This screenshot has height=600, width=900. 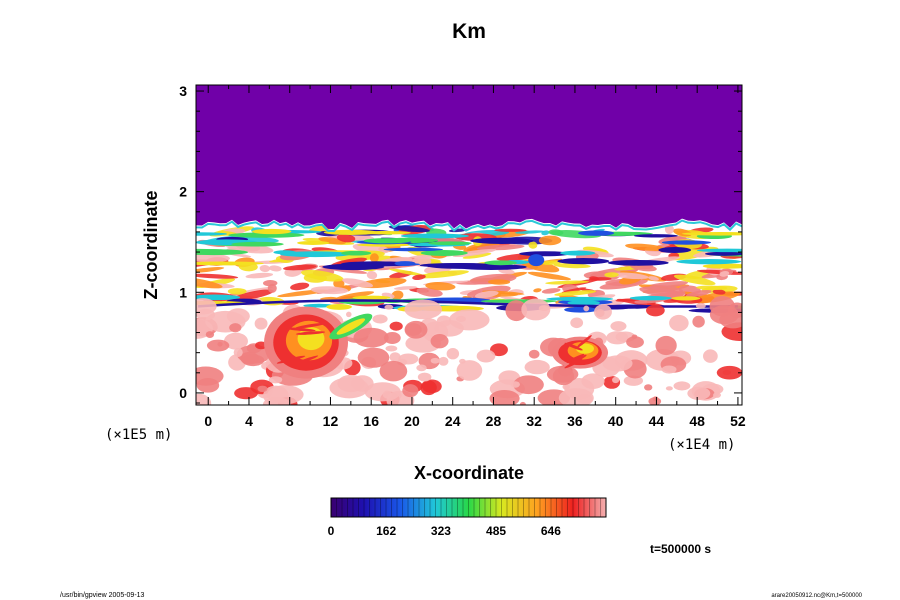 What do you see at coordinates (575, 421) in the screenshot?
I see `x-tick-label: 36` at bounding box center [575, 421].